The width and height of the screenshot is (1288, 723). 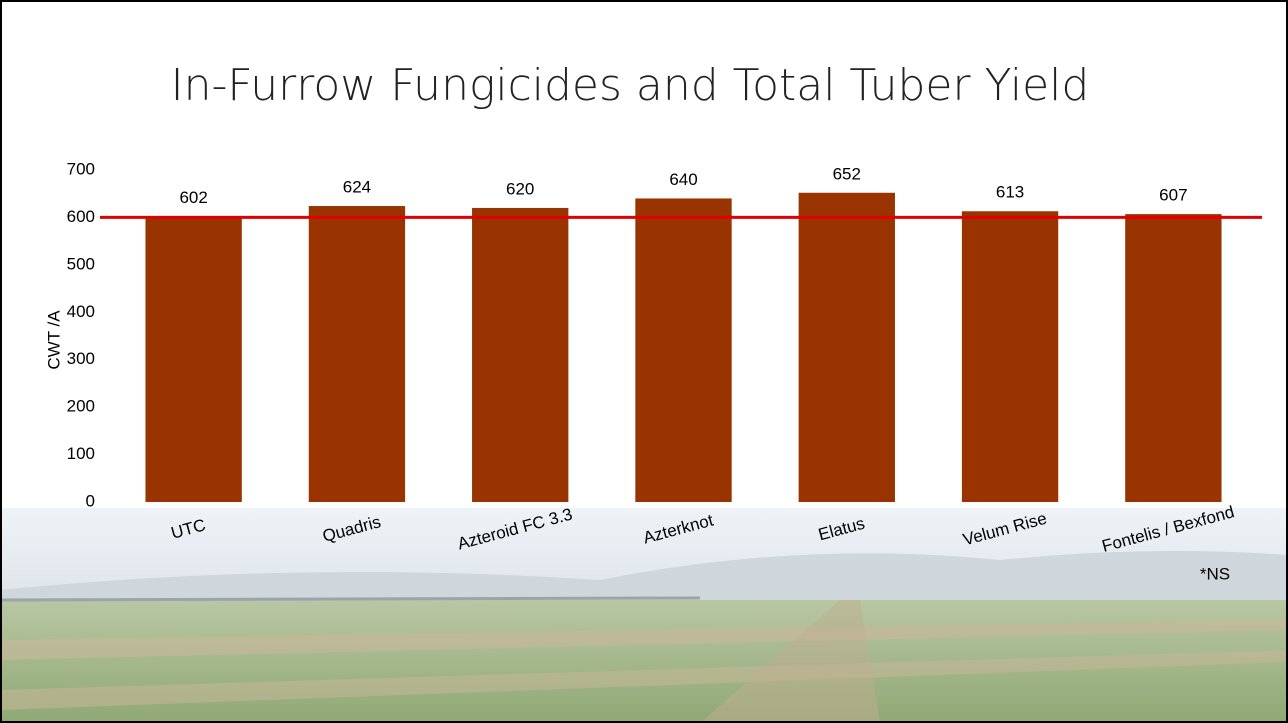 What do you see at coordinates (847, 173) in the screenshot?
I see `value-label: 652` at bounding box center [847, 173].